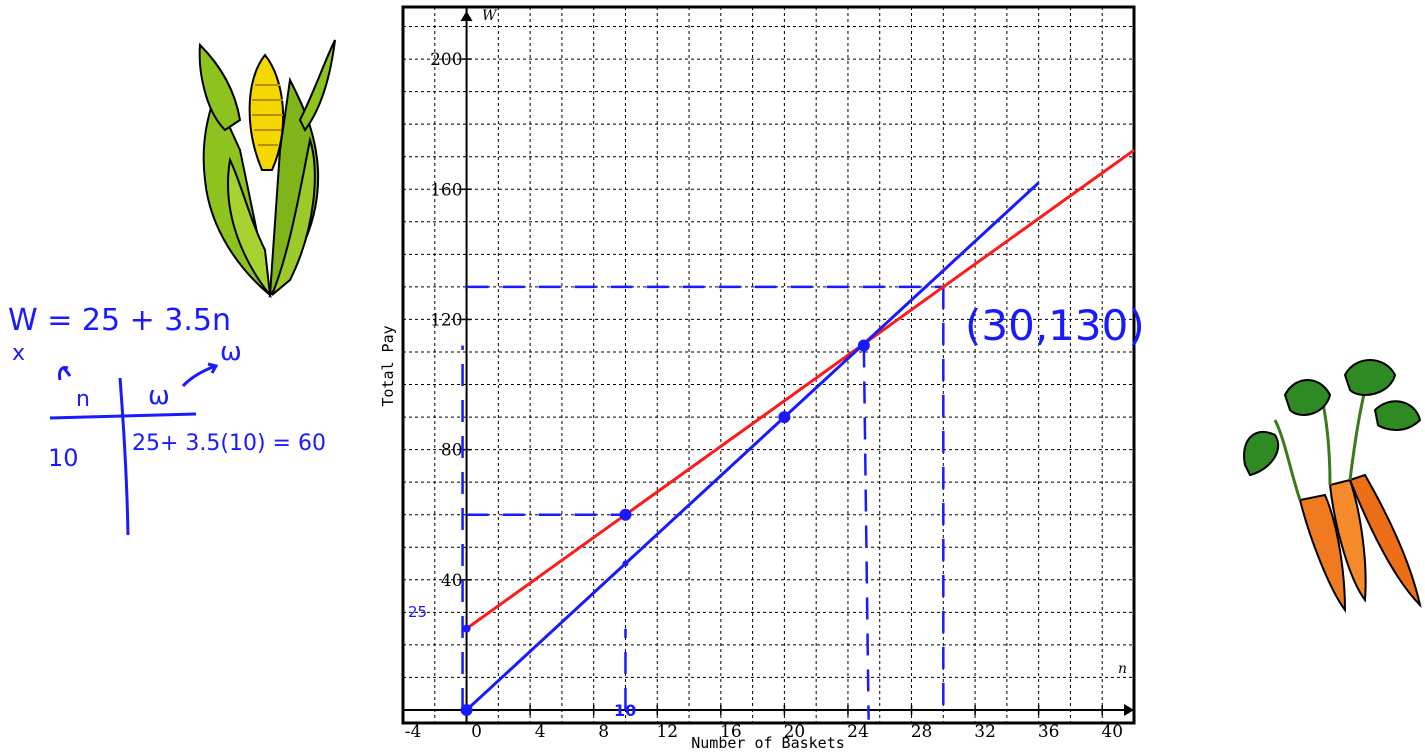 The width and height of the screenshot is (1425, 753). What do you see at coordinates (1112, 732) in the screenshot?
I see `x-tick-label: 40` at bounding box center [1112, 732].